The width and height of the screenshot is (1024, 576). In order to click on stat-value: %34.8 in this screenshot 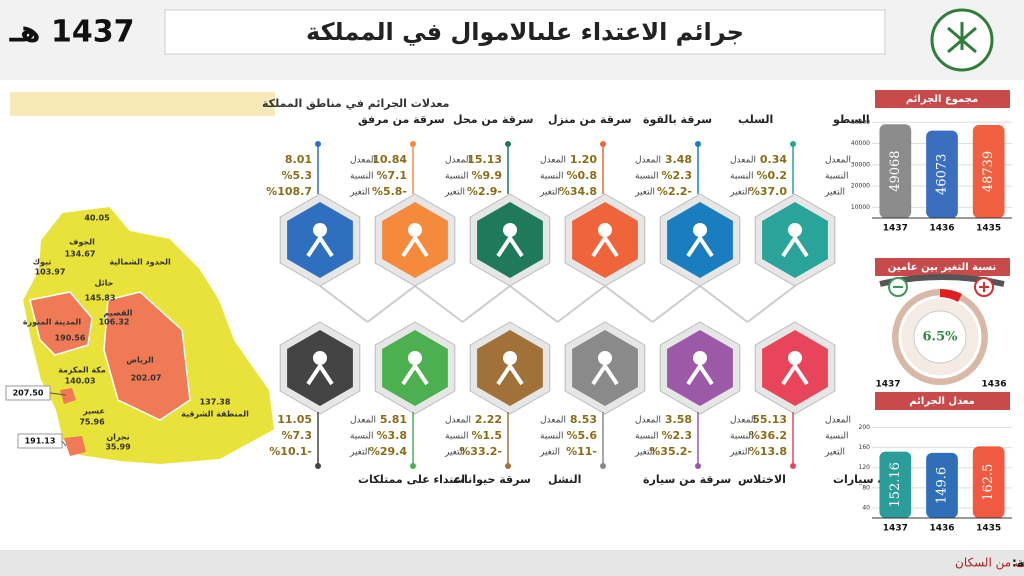, I will do `click(578, 191)`.